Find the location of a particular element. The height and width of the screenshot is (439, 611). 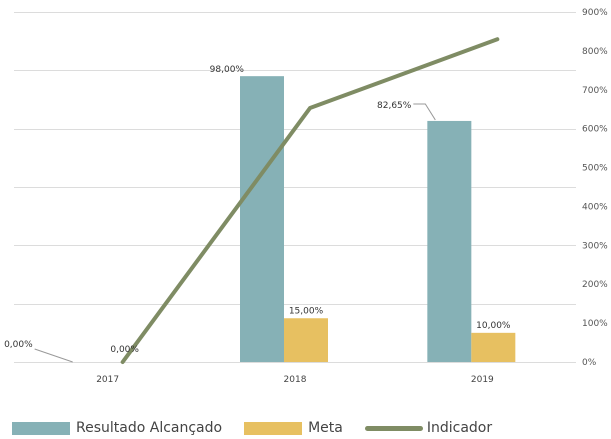

legend-item-indicador: Indicador is located at coordinates (428, 428).